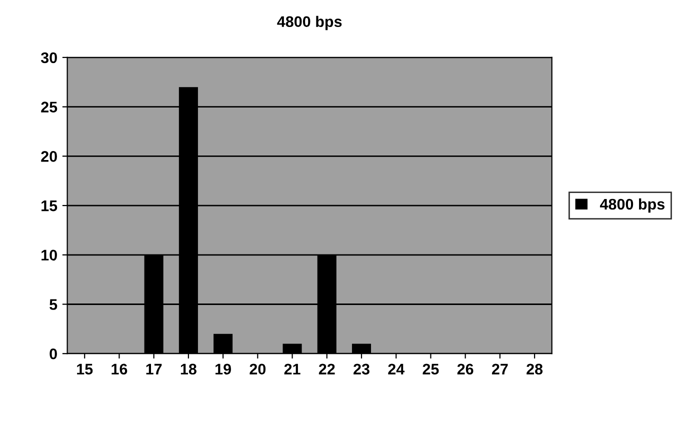 This screenshot has width=673, height=442. I want to click on y-tick-label: 25, so click(49, 107).